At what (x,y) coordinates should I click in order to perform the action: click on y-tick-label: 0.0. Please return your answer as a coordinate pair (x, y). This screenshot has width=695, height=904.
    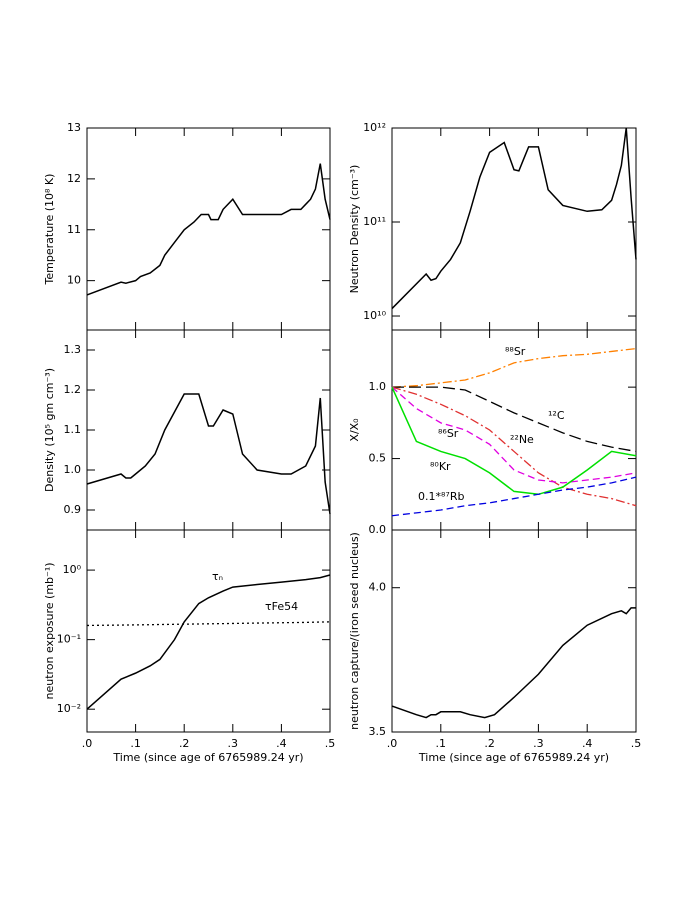
    Looking at the image, I should click on (378, 529).